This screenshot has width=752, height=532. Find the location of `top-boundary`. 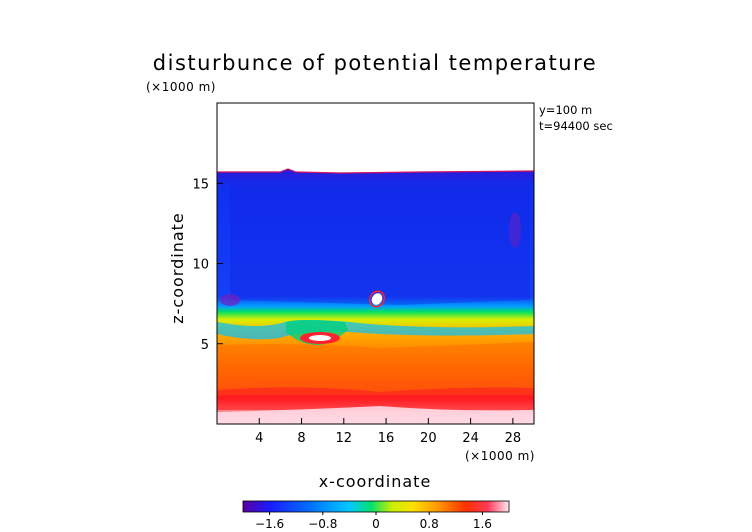

top-boundary is located at coordinates (375, 171).